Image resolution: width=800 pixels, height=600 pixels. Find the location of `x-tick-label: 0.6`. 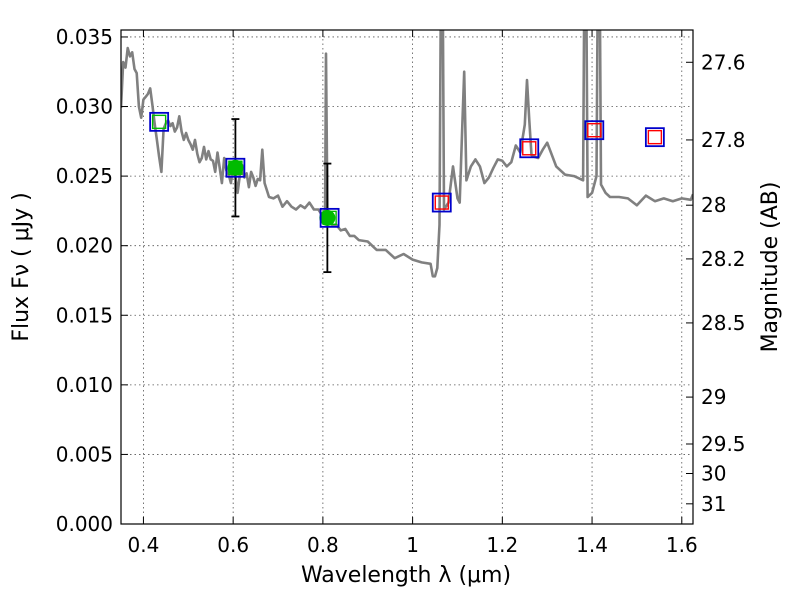

x-tick-label: 0.6 is located at coordinates (233, 545).